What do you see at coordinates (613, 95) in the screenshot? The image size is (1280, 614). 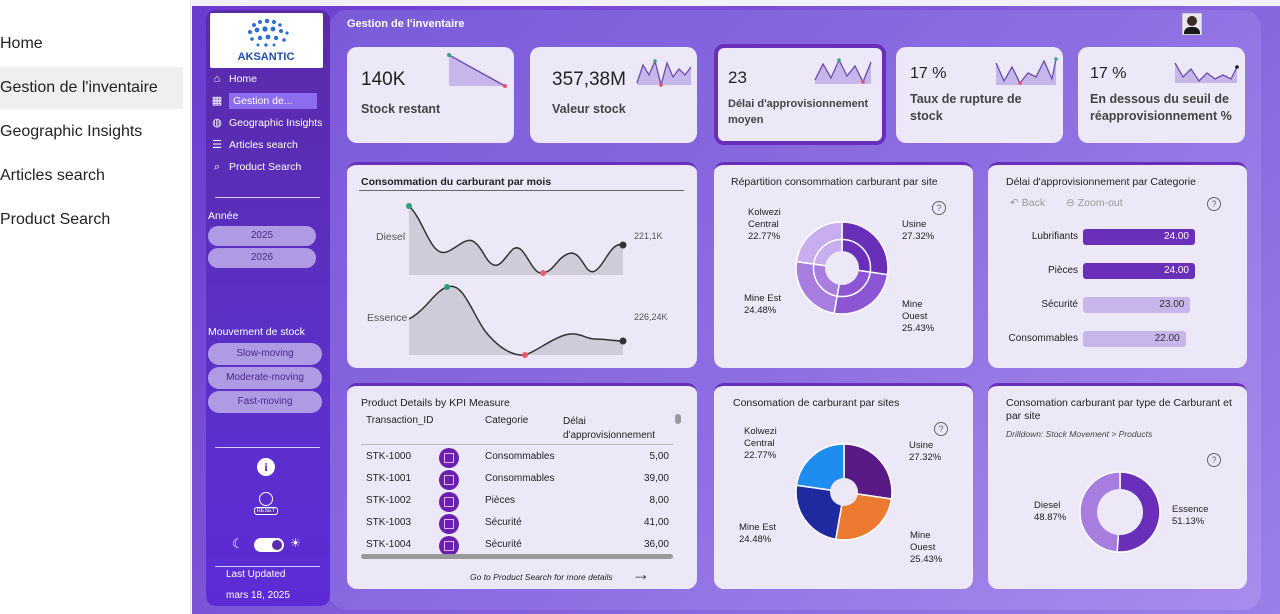 I see `kpi-valeur-stock: 357,38M Valeur stock` at bounding box center [613, 95].